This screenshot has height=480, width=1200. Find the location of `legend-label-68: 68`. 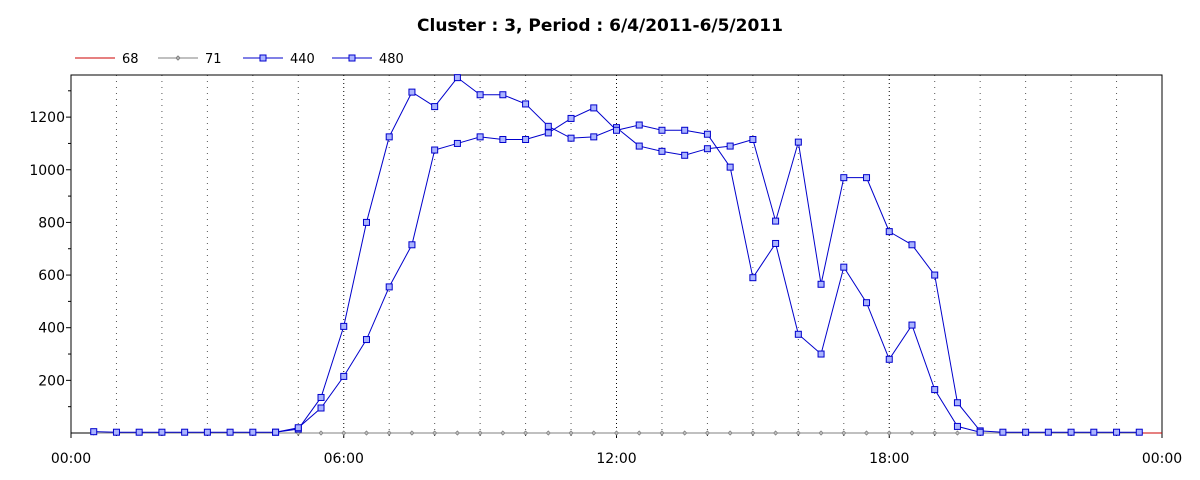

legend-label-68: 68 is located at coordinates (130, 59).